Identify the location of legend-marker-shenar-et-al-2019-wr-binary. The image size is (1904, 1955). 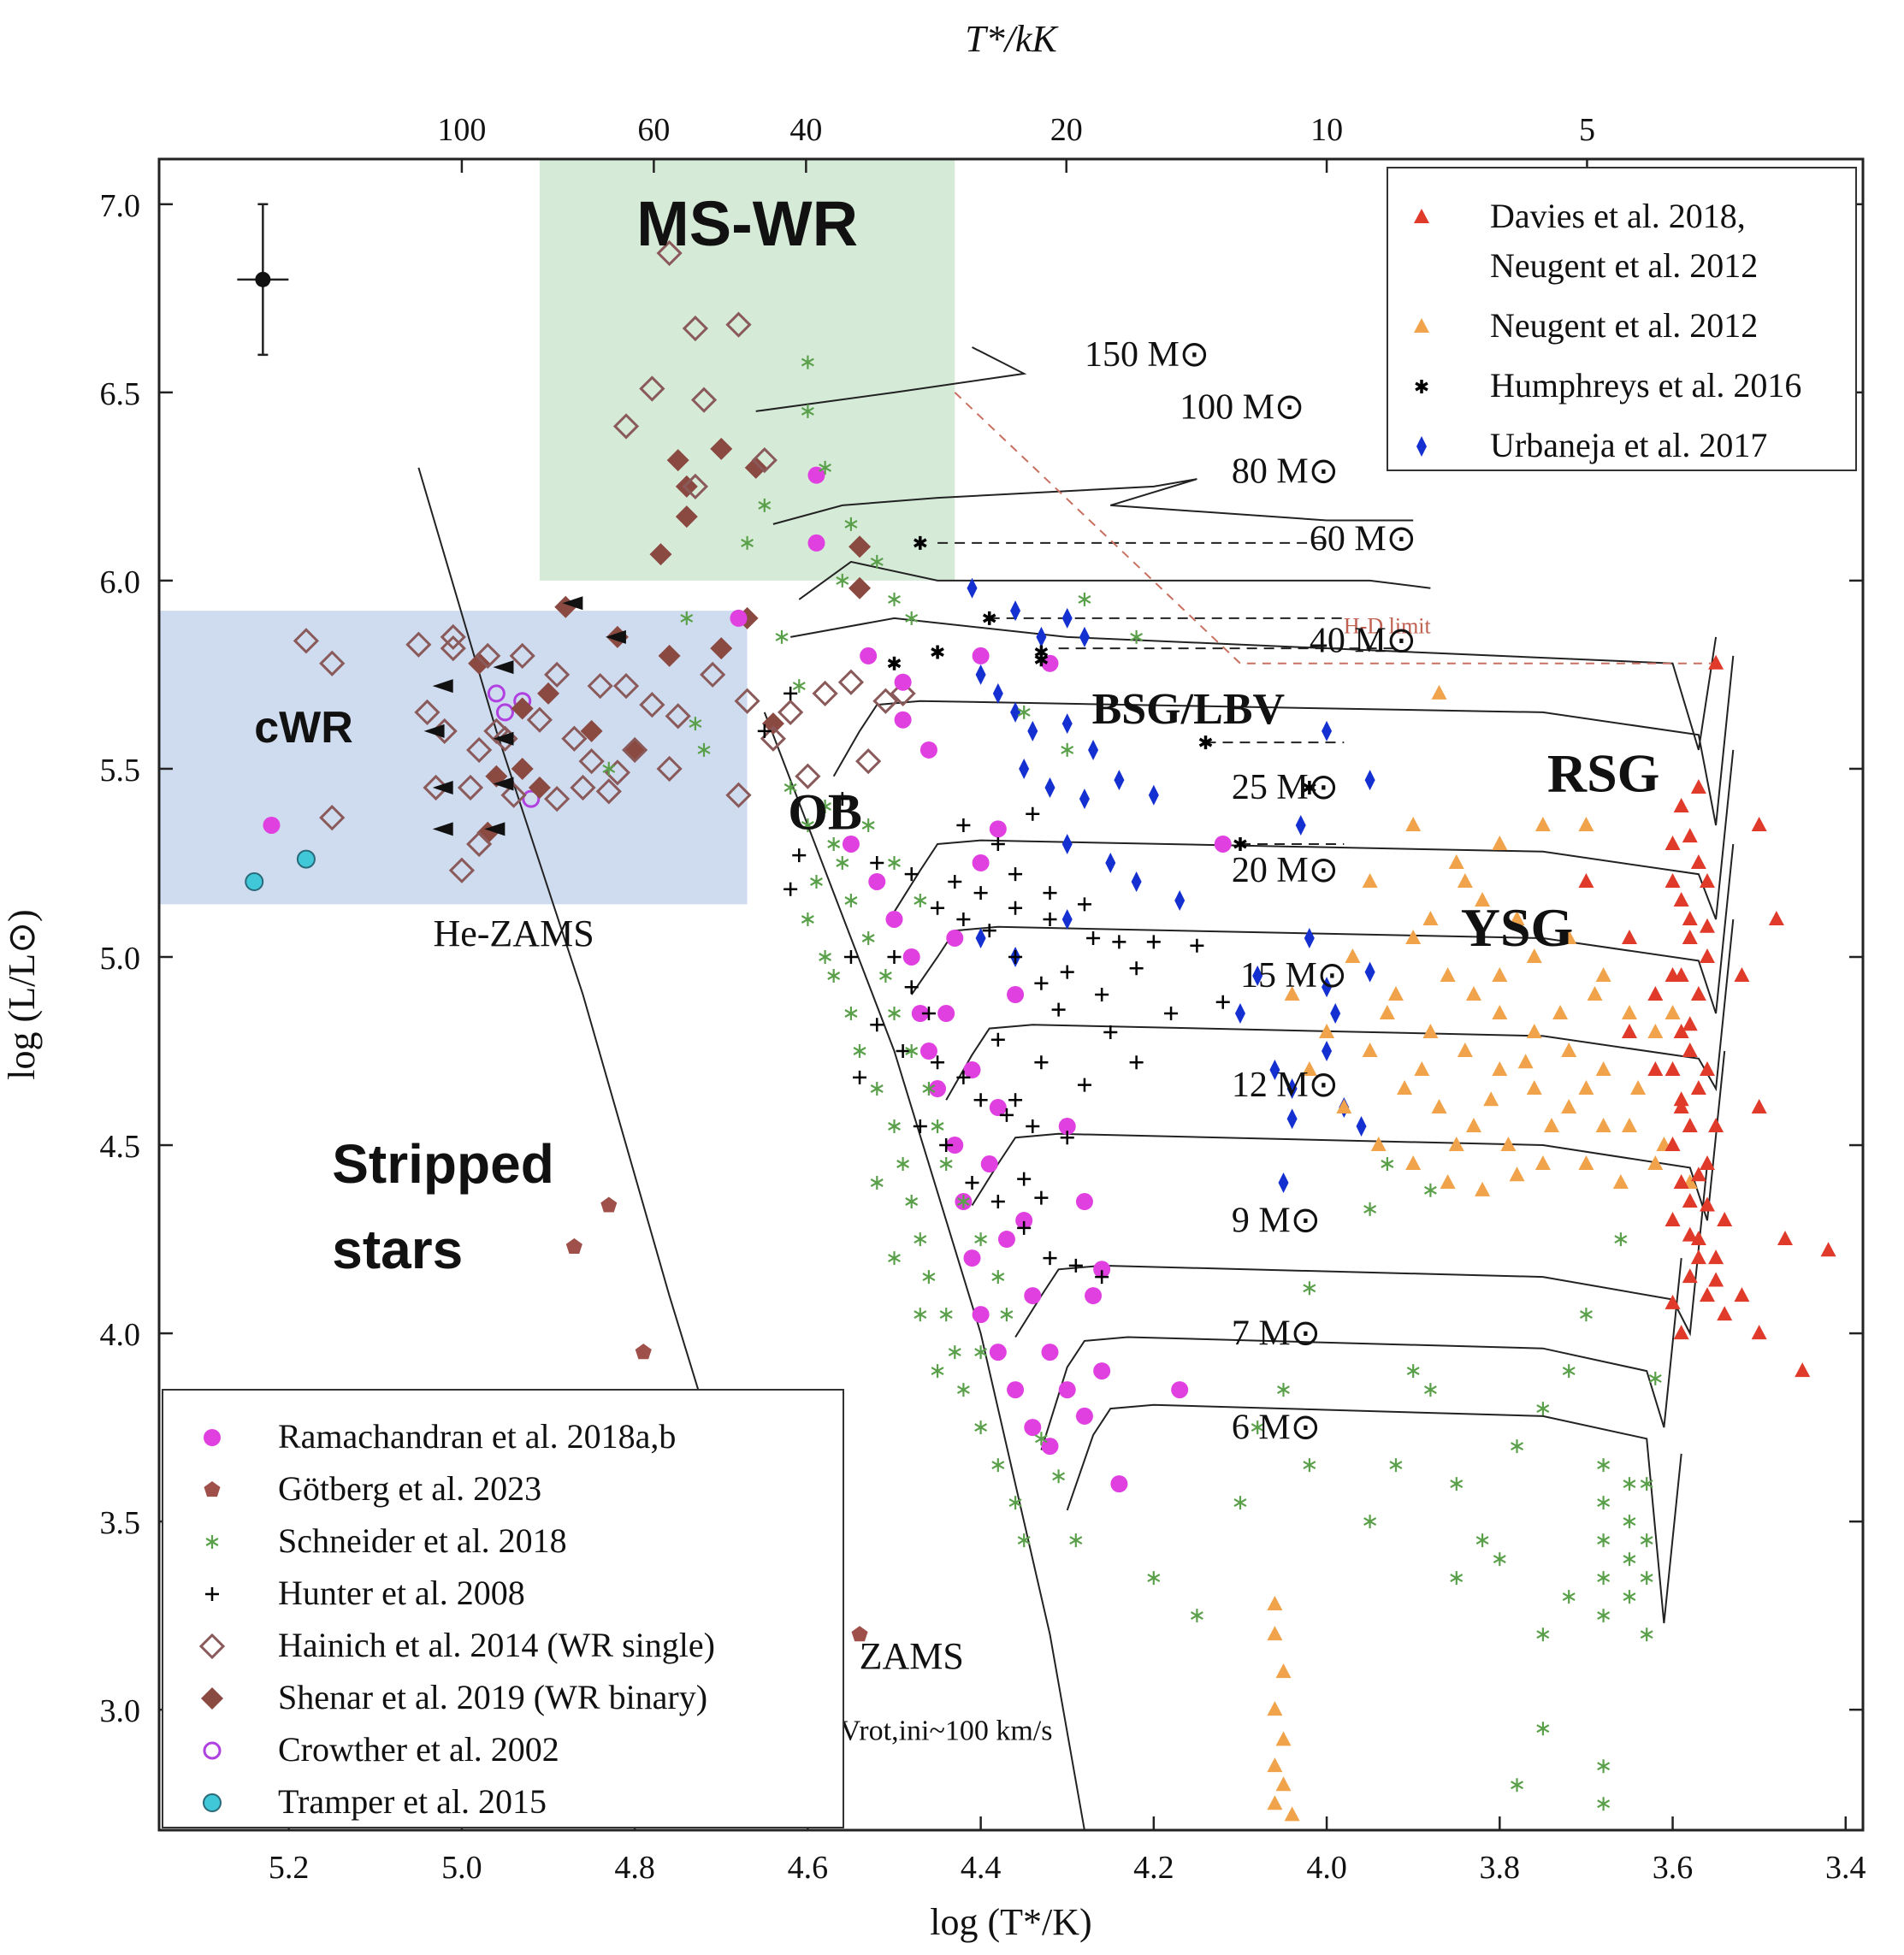
(212, 1698).